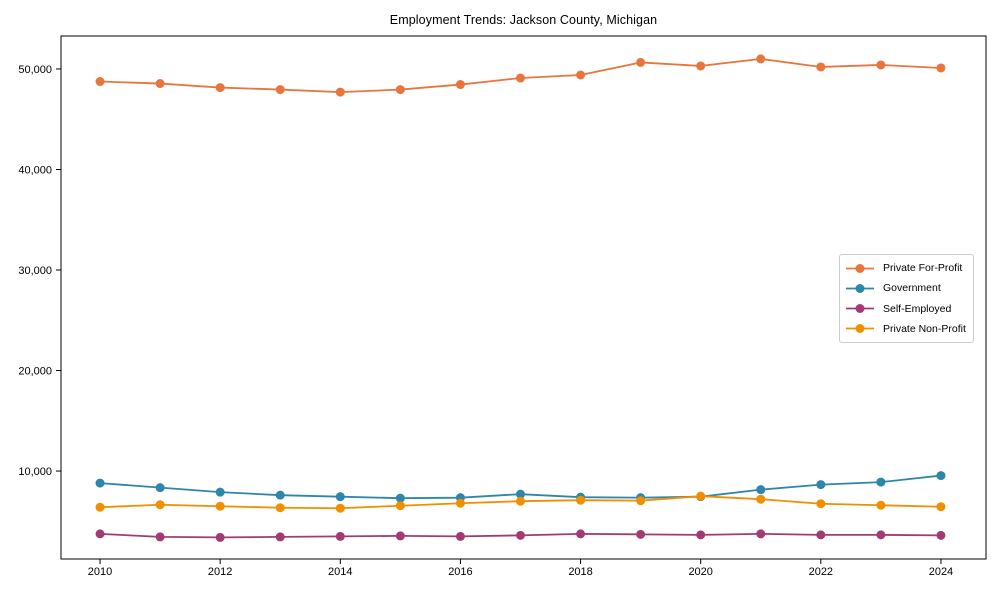 The height and width of the screenshot is (600, 1000). What do you see at coordinates (340, 572) in the screenshot?
I see `x-tick-label: 2014` at bounding box center [340, 572].